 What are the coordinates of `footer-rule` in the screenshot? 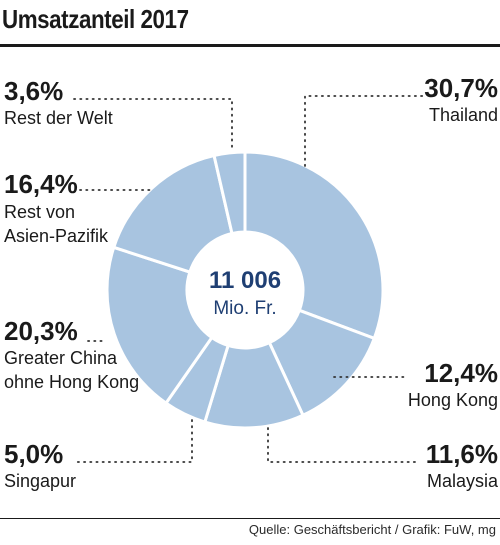 It's located at (250, 518).